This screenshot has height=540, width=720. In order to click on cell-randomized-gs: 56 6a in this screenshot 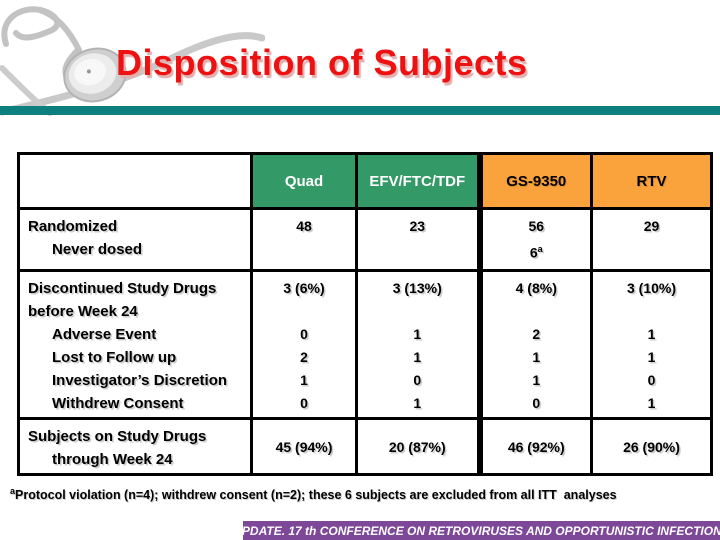, I will do `click(535, 239)`.